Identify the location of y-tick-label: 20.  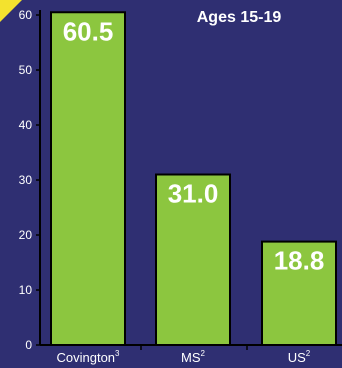
(26, 235).